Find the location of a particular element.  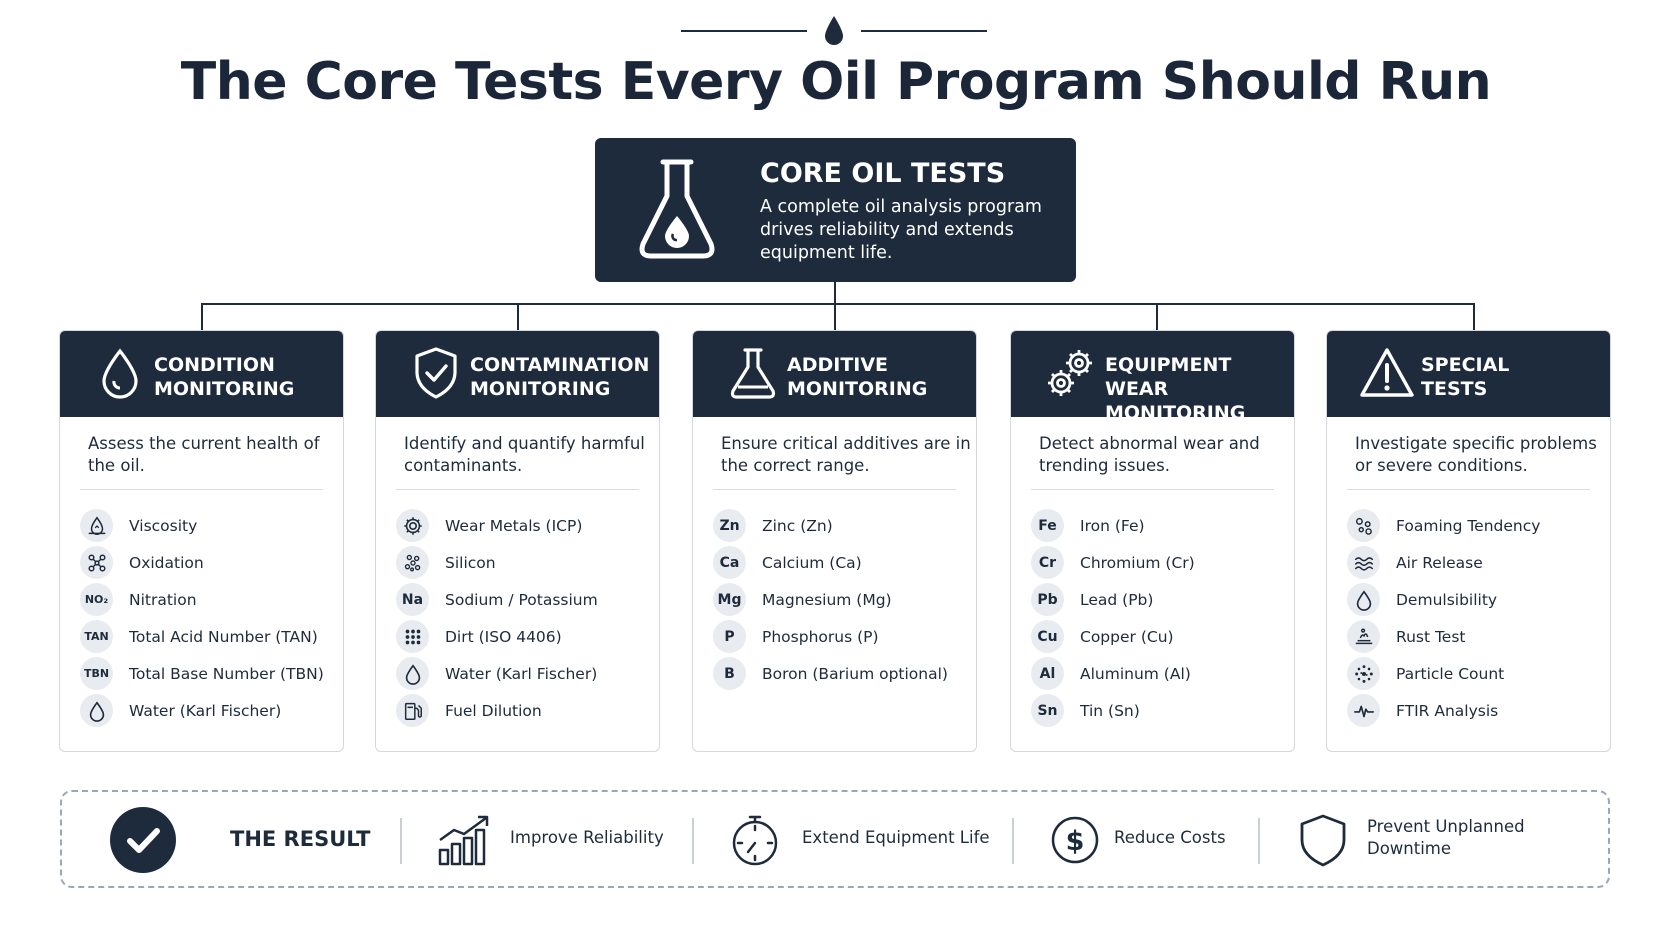

test-label: Particle Count is located at coordinates (1450, 673).